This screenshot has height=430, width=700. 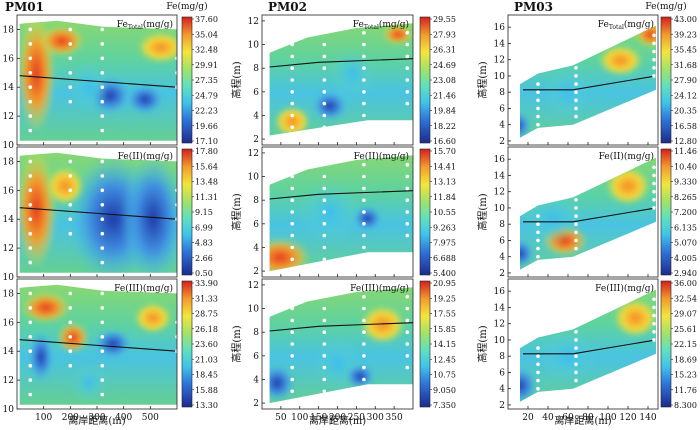 What do you see at coordinates (533, 7) in the screenshot?
I see `profile-title: PM03` at bounding box center [533, 7].